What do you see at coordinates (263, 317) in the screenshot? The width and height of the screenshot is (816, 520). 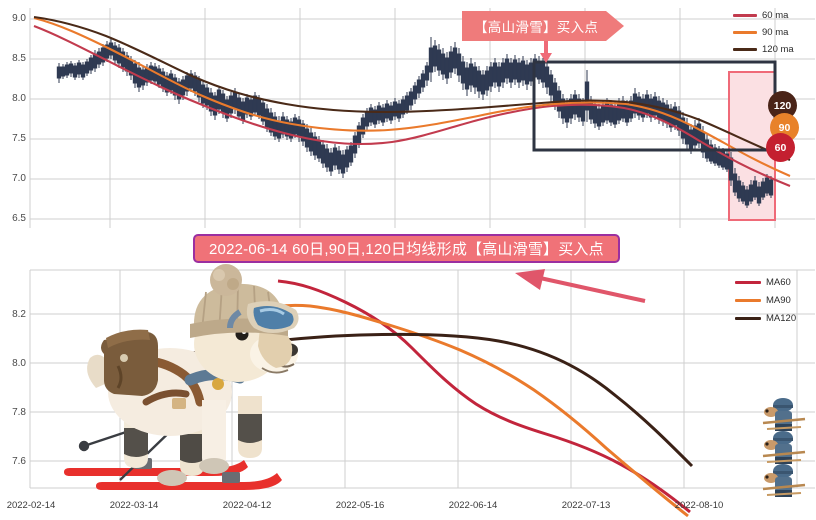 I see `ski-goggles-icon` at bounding box center [263, 317].